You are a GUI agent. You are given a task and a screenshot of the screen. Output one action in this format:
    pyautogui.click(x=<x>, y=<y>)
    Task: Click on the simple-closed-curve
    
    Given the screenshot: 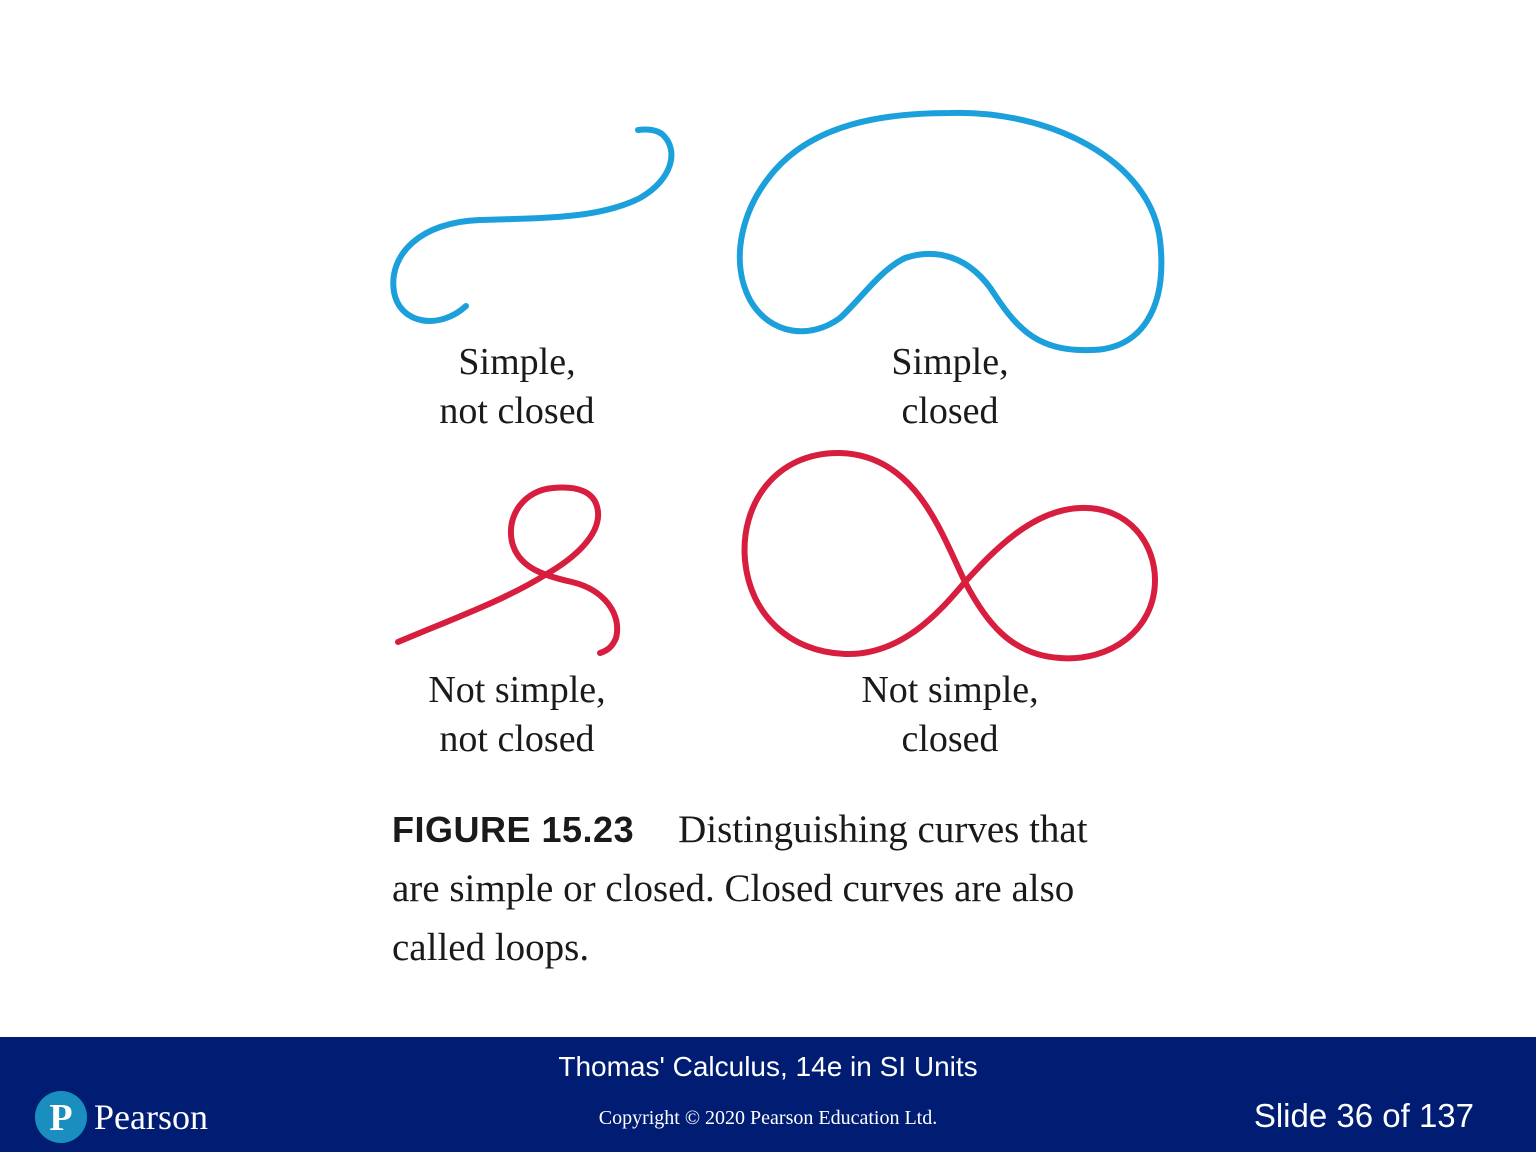 What is the action you would take?
    pyautogui.click(x=950, y=231)
    